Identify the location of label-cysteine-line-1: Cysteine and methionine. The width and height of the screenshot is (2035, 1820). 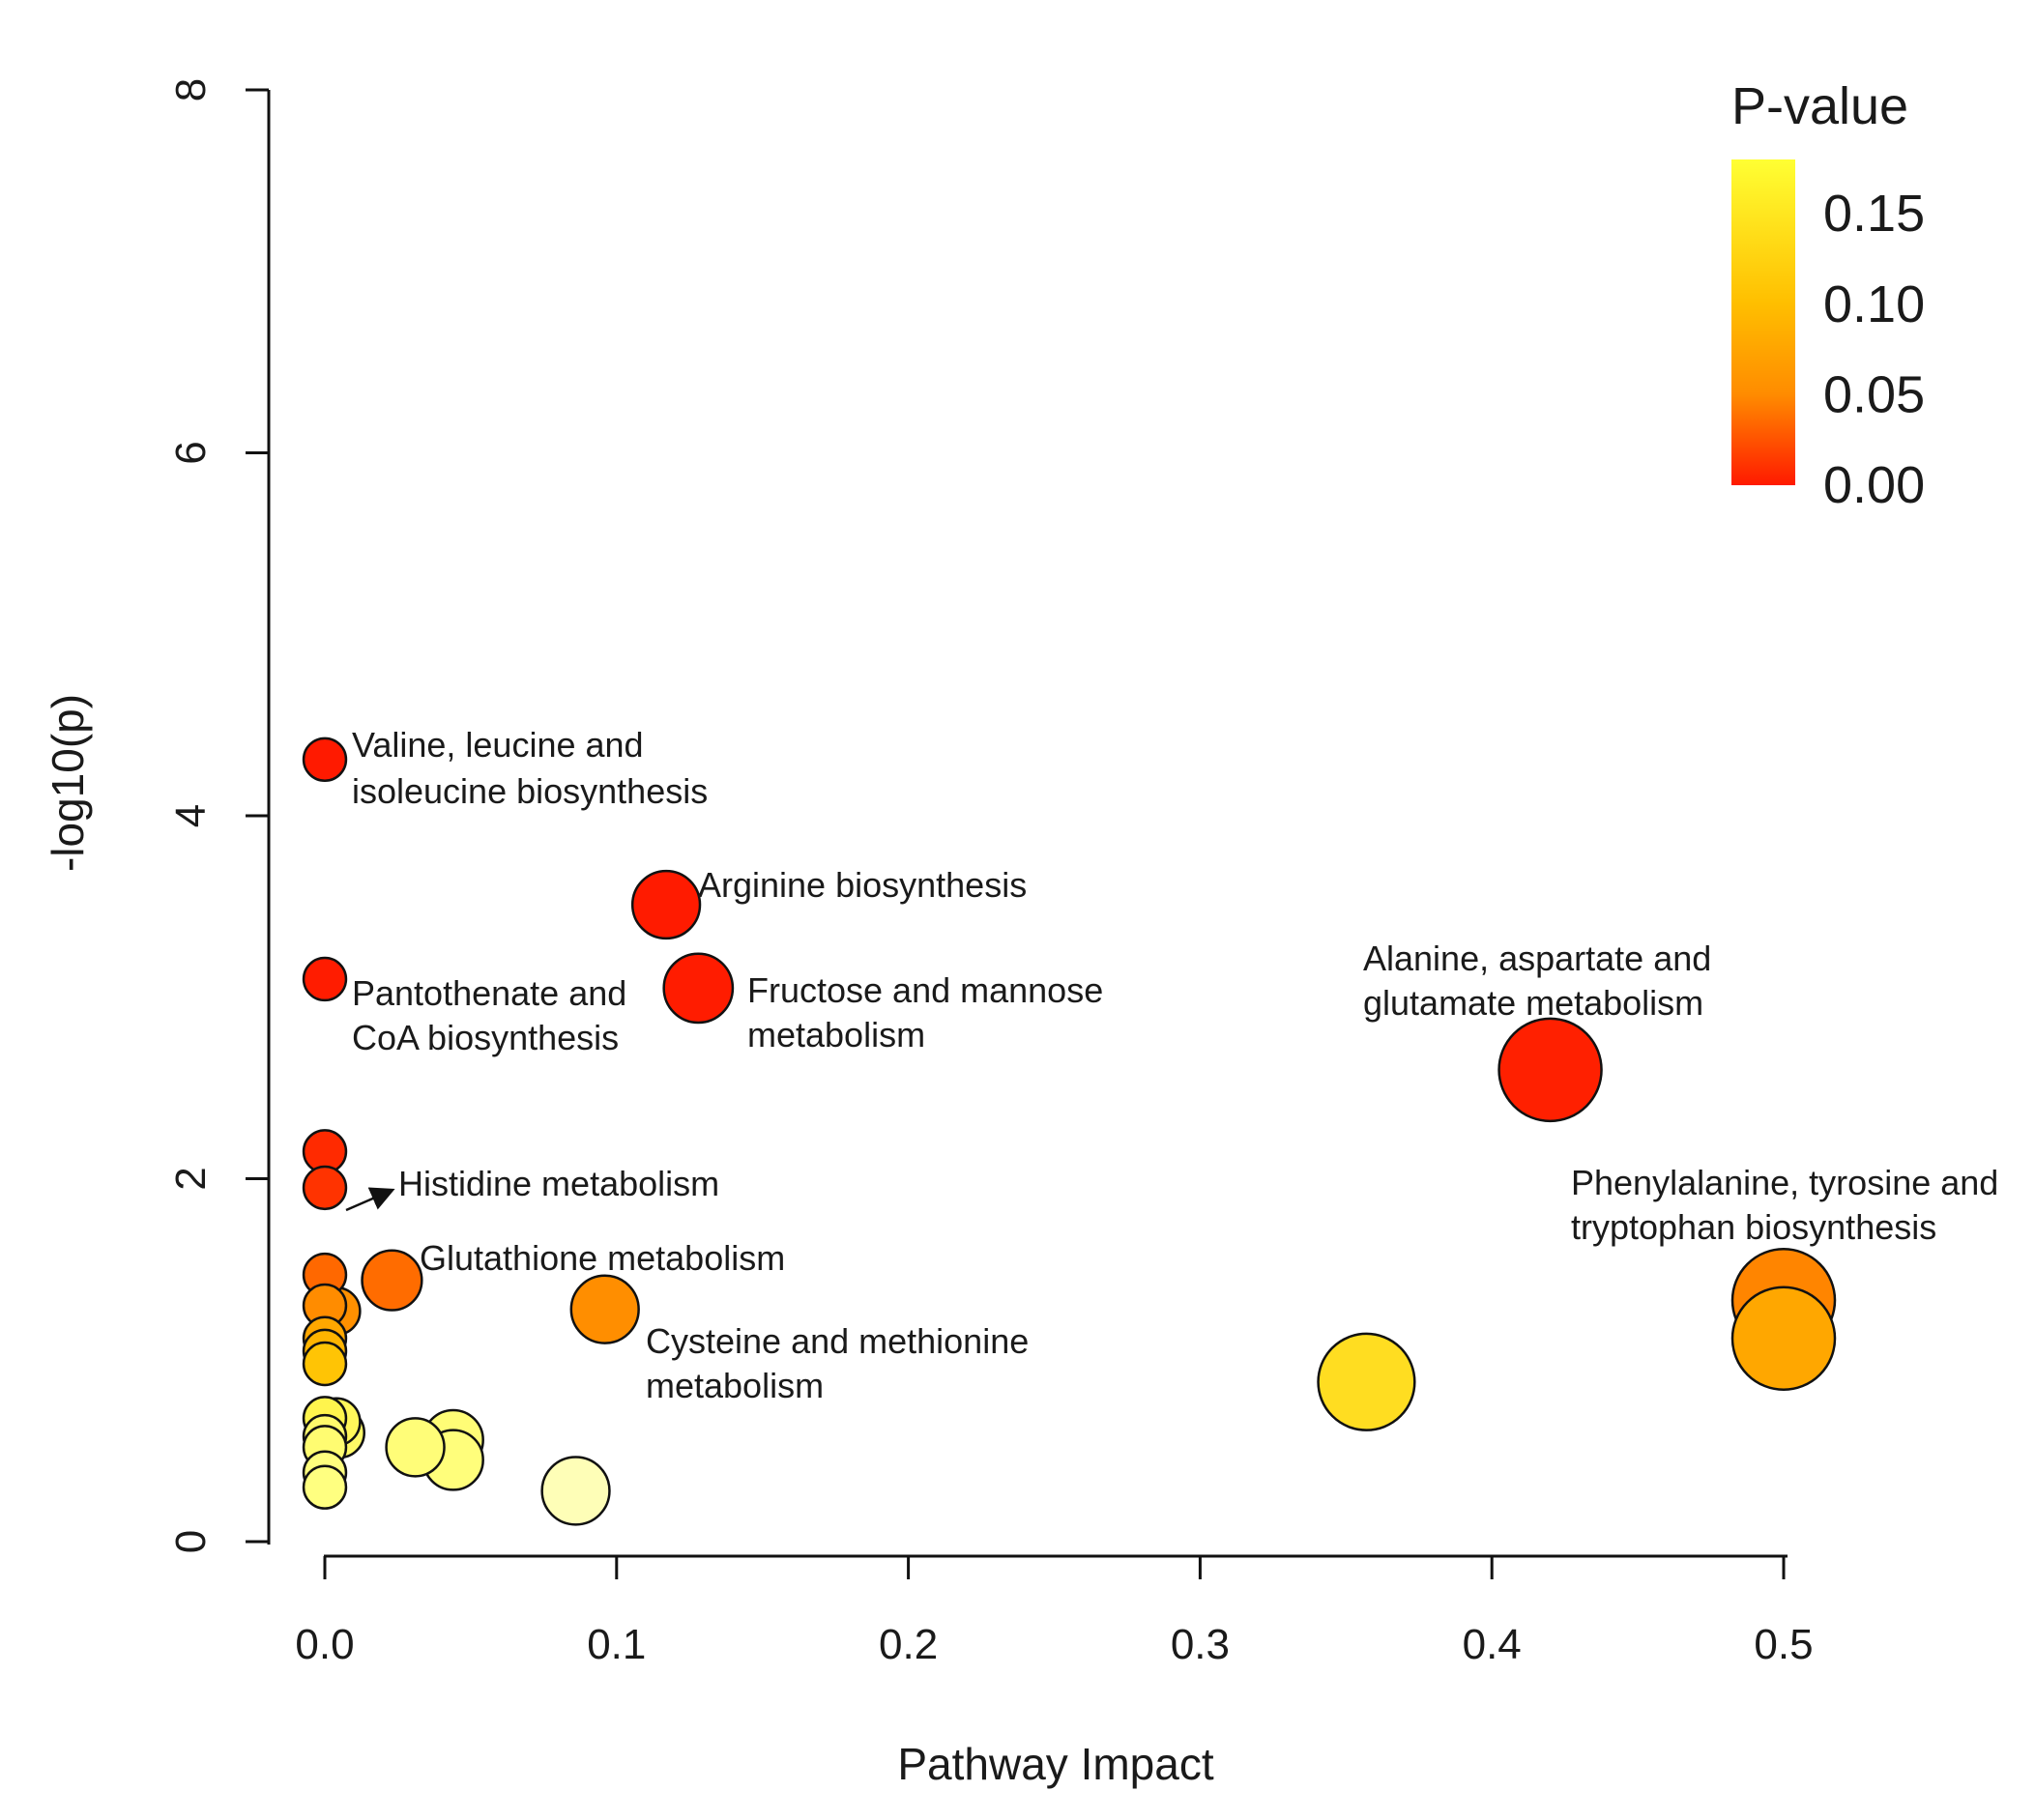
(837, 1341).